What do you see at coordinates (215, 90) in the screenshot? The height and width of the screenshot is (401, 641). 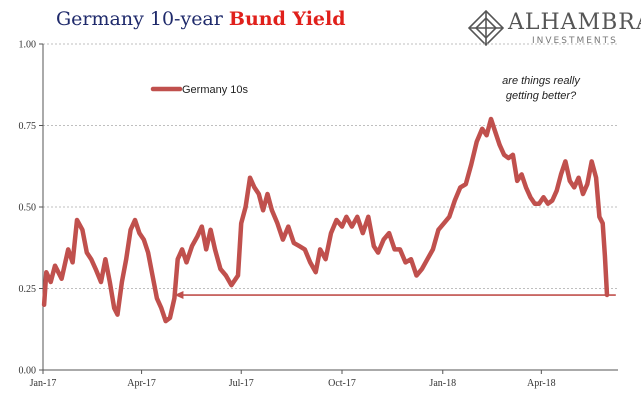 I see `legend-label: Germany 10s` at bounding box center [215, 90].